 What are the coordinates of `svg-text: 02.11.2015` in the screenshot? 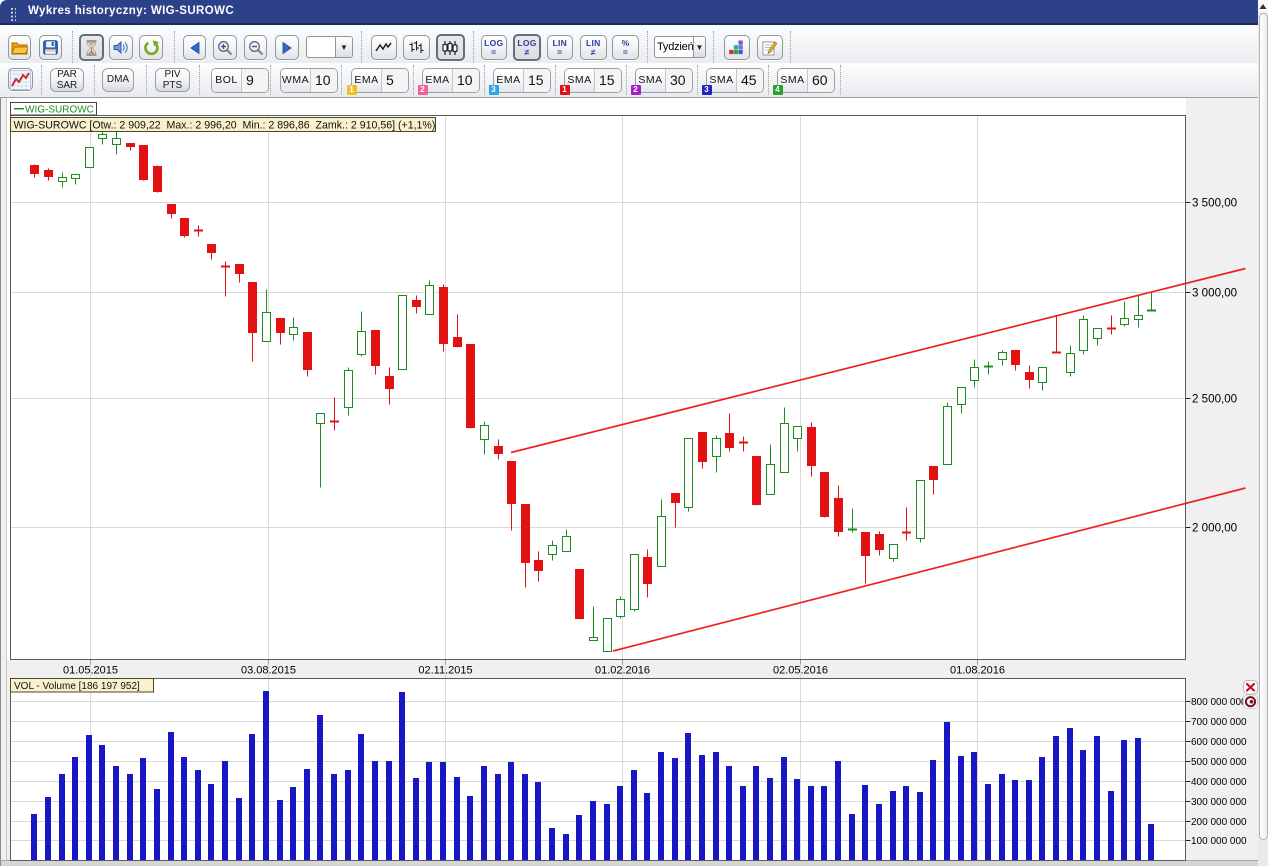 It's located at (445, 671).